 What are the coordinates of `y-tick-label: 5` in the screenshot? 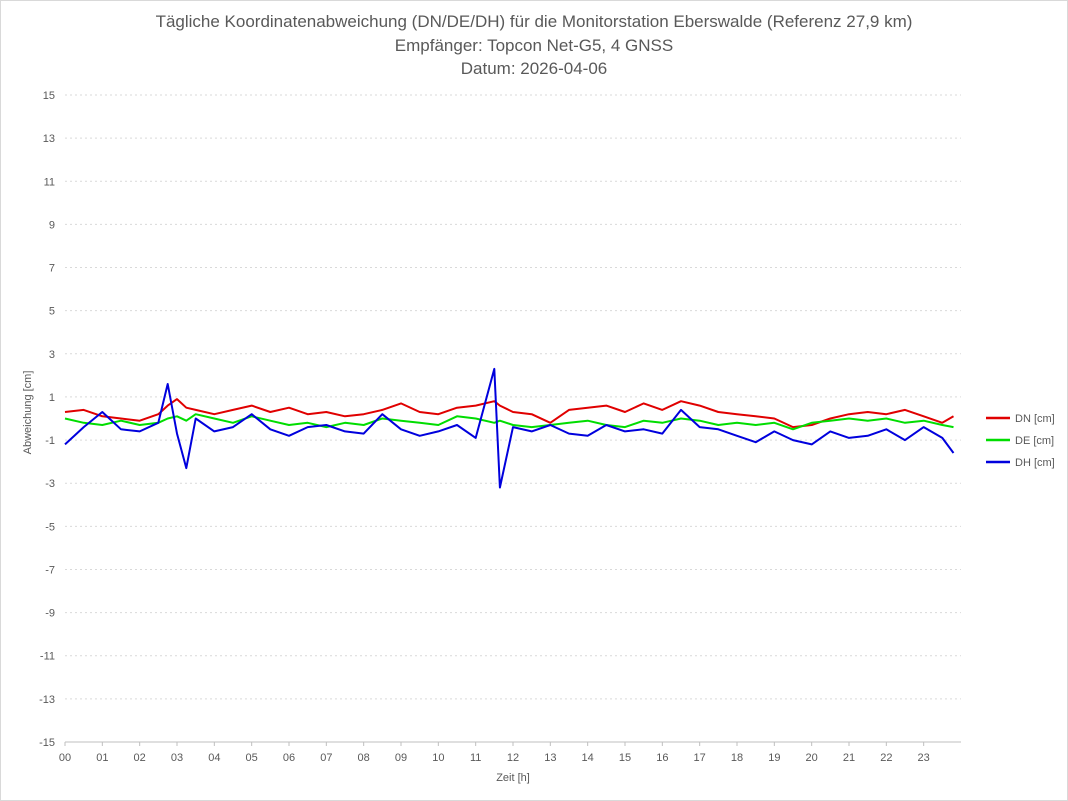 It's located at (52, 312).